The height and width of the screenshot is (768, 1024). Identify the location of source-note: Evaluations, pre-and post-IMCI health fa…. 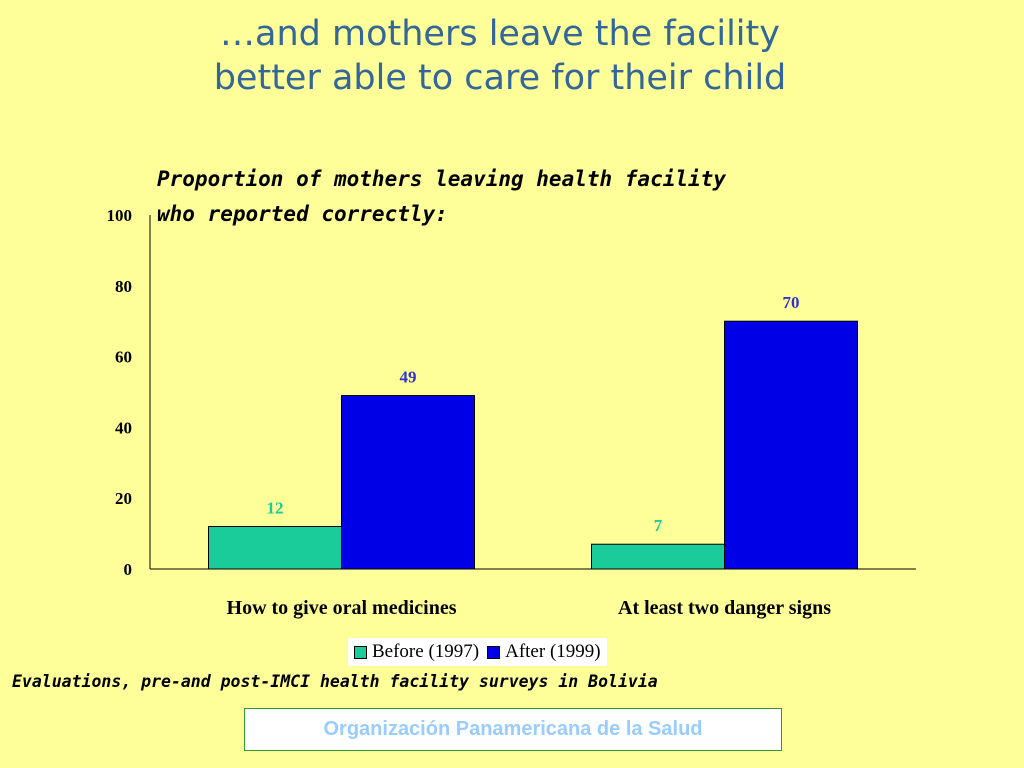
(335, 681).